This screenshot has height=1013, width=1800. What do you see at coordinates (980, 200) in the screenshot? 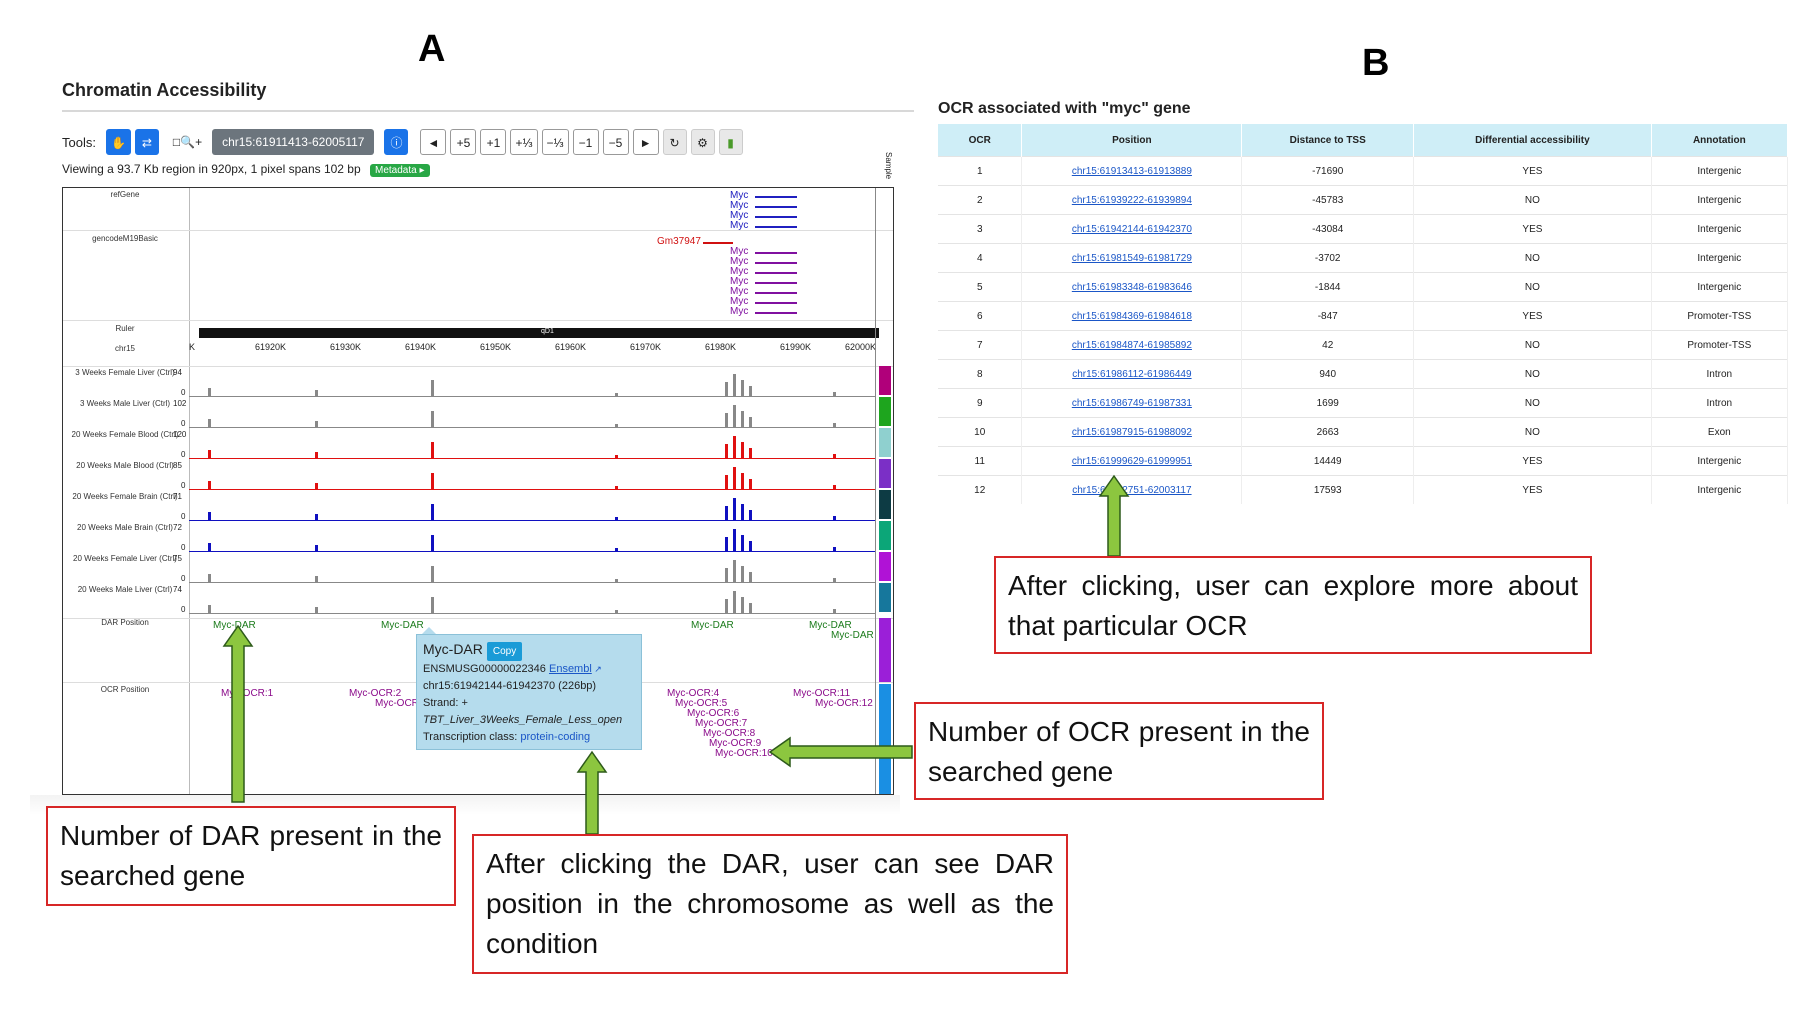
I see `table-cell: 2` at bounding box center [980, 200].